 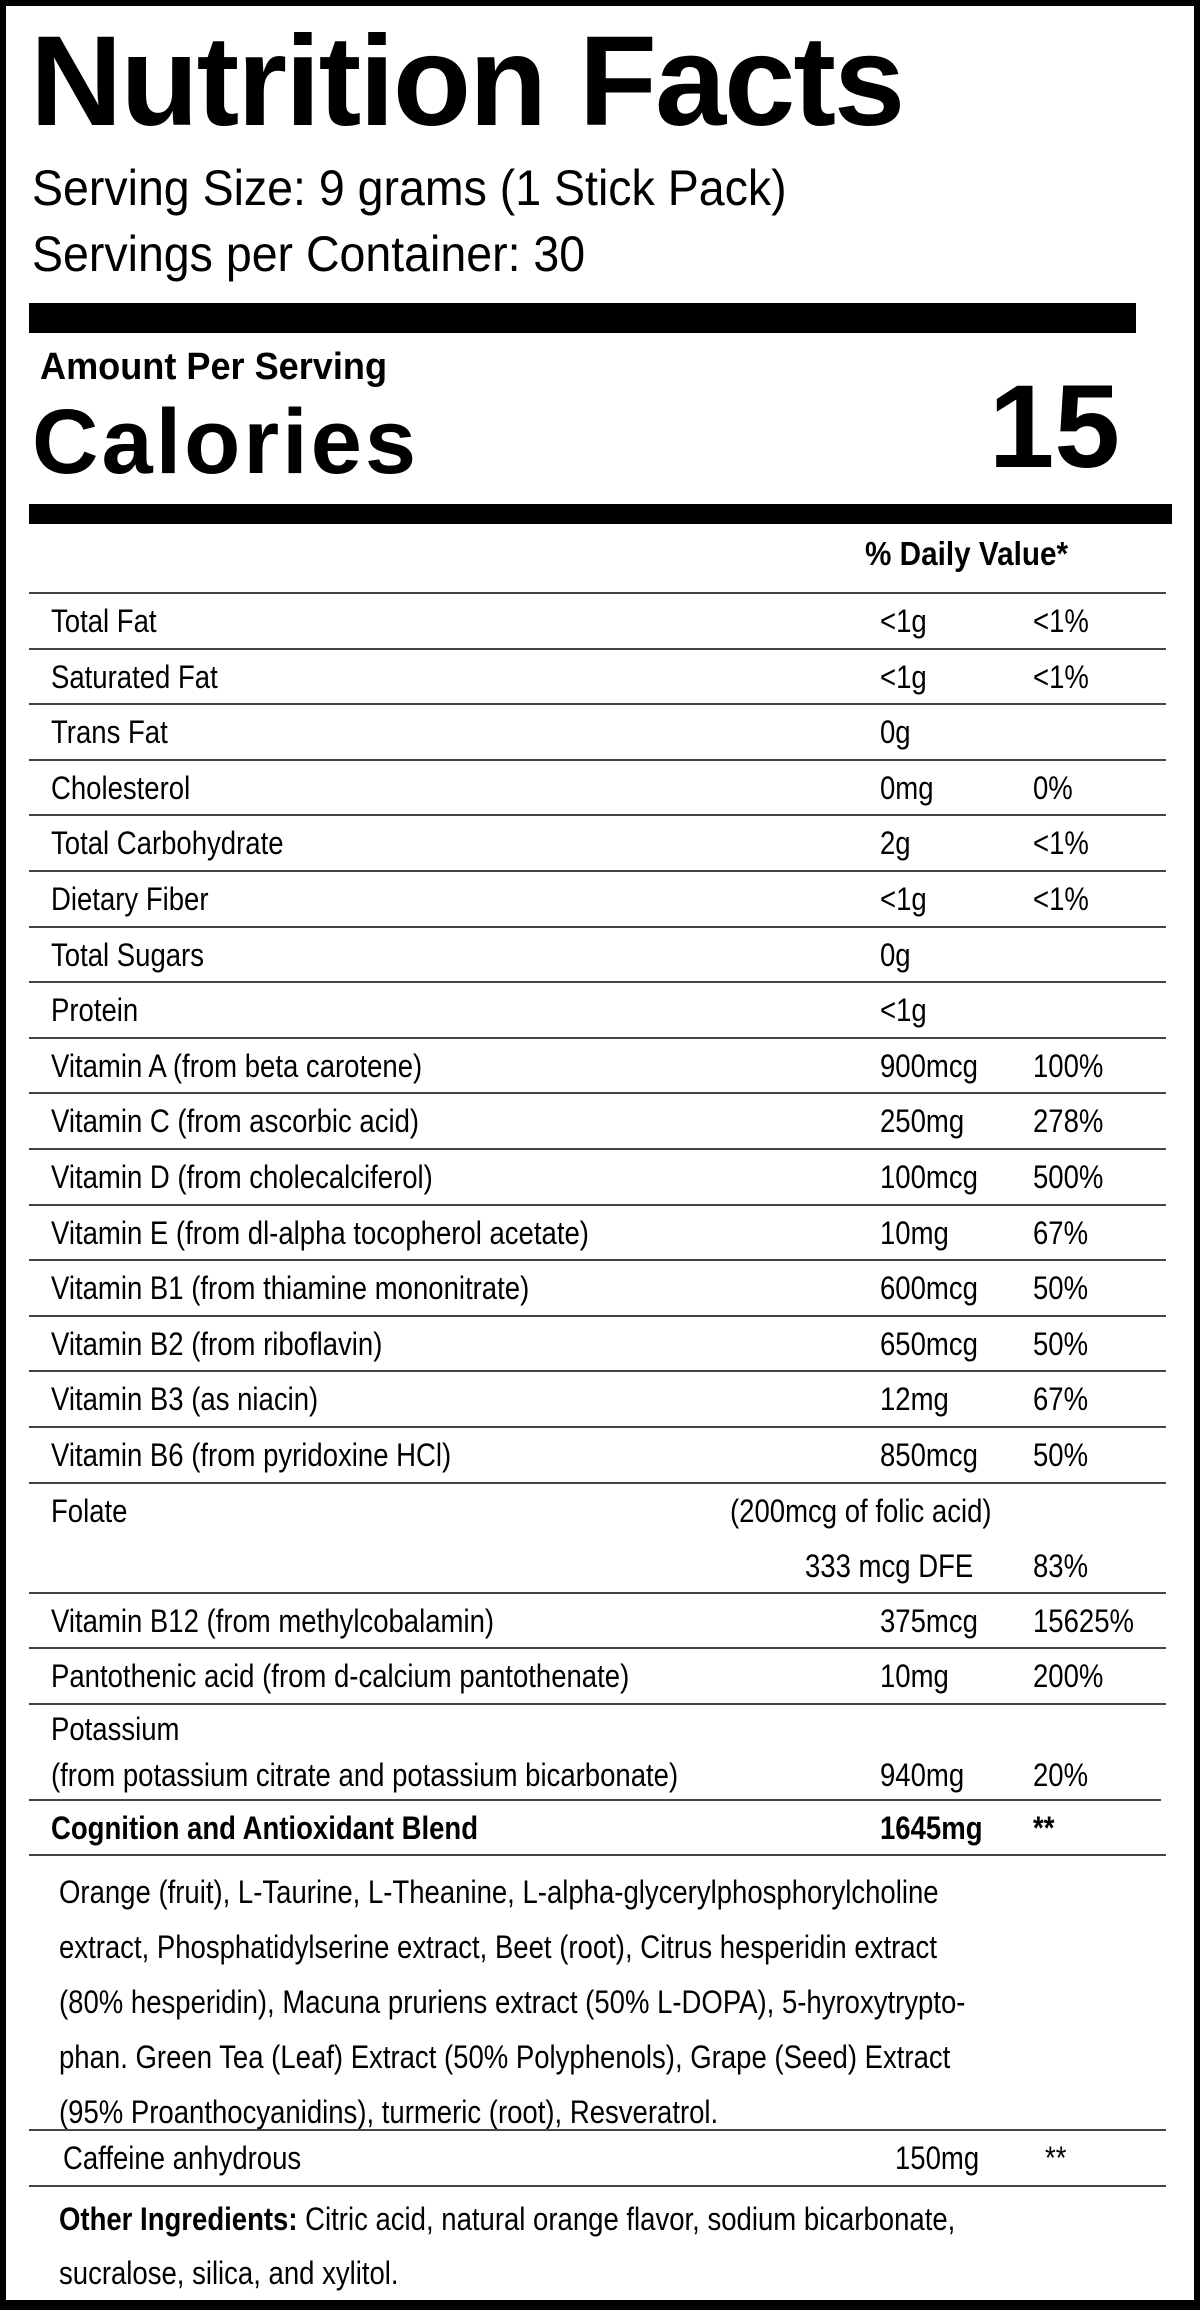 What do you see at coordinates (1068, 1121) in the screenshot?
I see `nutrient-daily-value: 278%` at bounding box center [1068, 1121].